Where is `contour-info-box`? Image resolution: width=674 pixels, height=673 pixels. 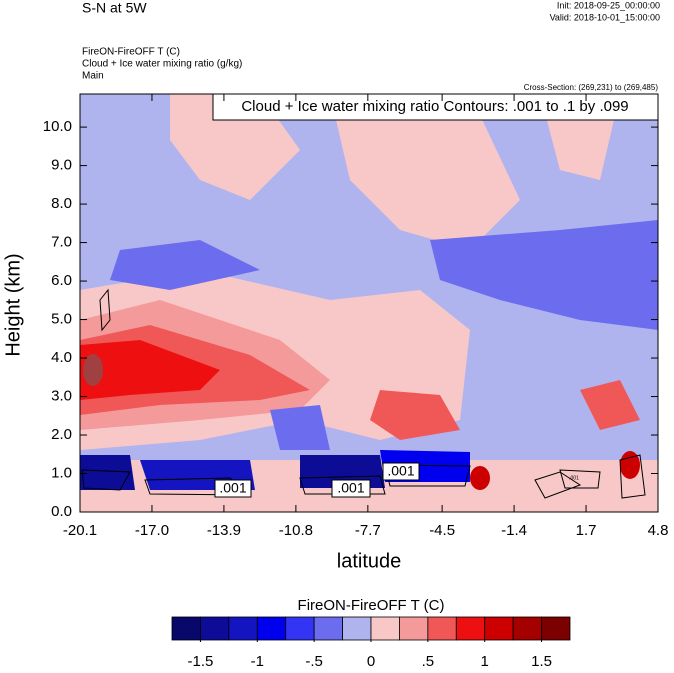 contour-info-box is located at coordinates (435, 107).